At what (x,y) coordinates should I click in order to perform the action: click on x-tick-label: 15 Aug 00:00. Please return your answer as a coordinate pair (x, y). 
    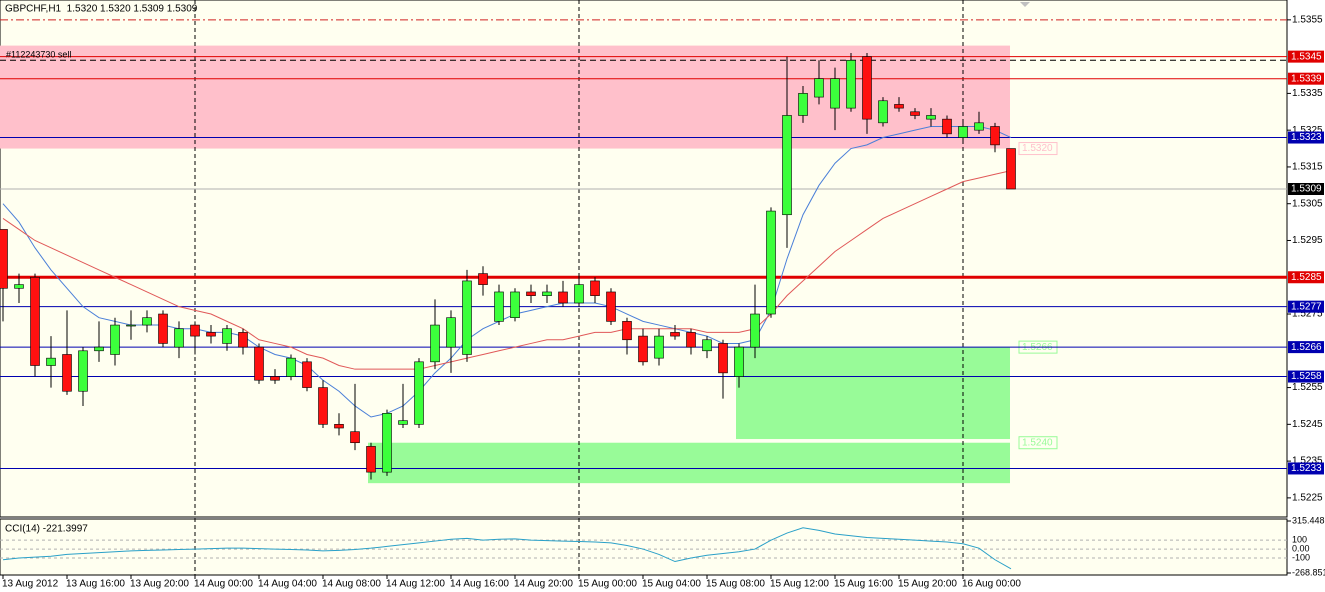
    Looking at the image, I should click on (607, 584).